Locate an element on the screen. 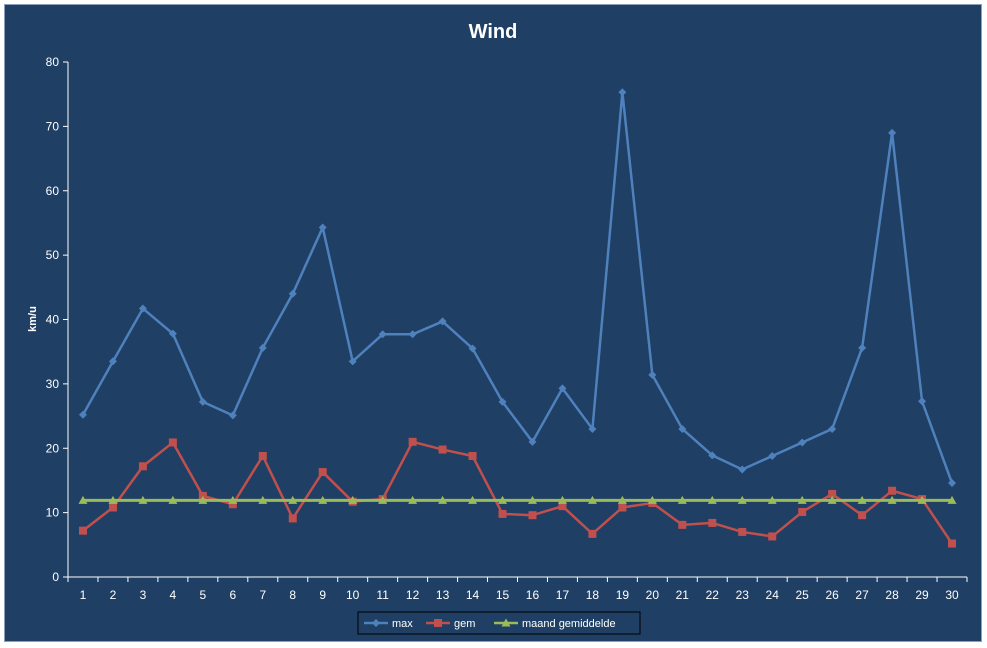 This screenshot has height=648, width=987. x-tick-label: 29 is located at coordinates (922, 595).